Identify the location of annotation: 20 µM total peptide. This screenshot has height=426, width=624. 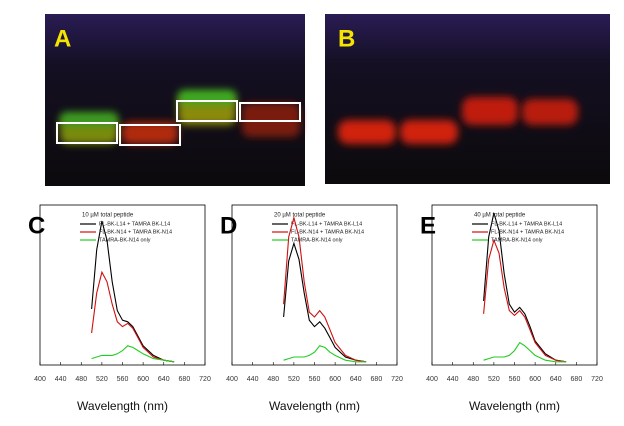
(300, 216).